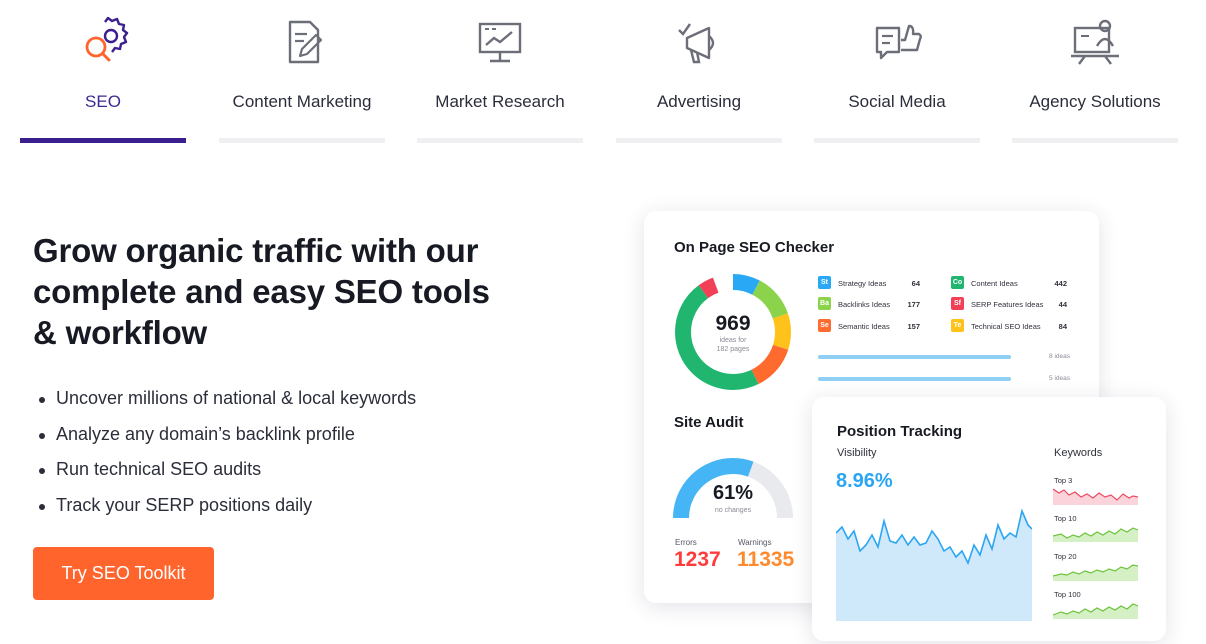  What do you see at coordinates (857, 453) in the screenshot?
I see `visibility-label: Visibility` at bounding box center [857, 453].